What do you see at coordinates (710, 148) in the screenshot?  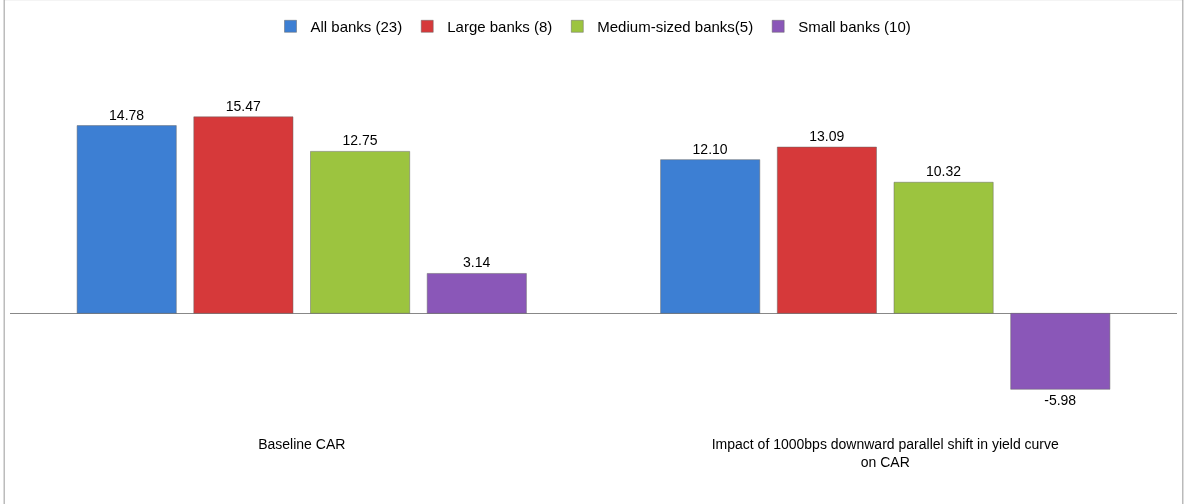 I see `data-label: 12.10` at bounding box center [710, 148].